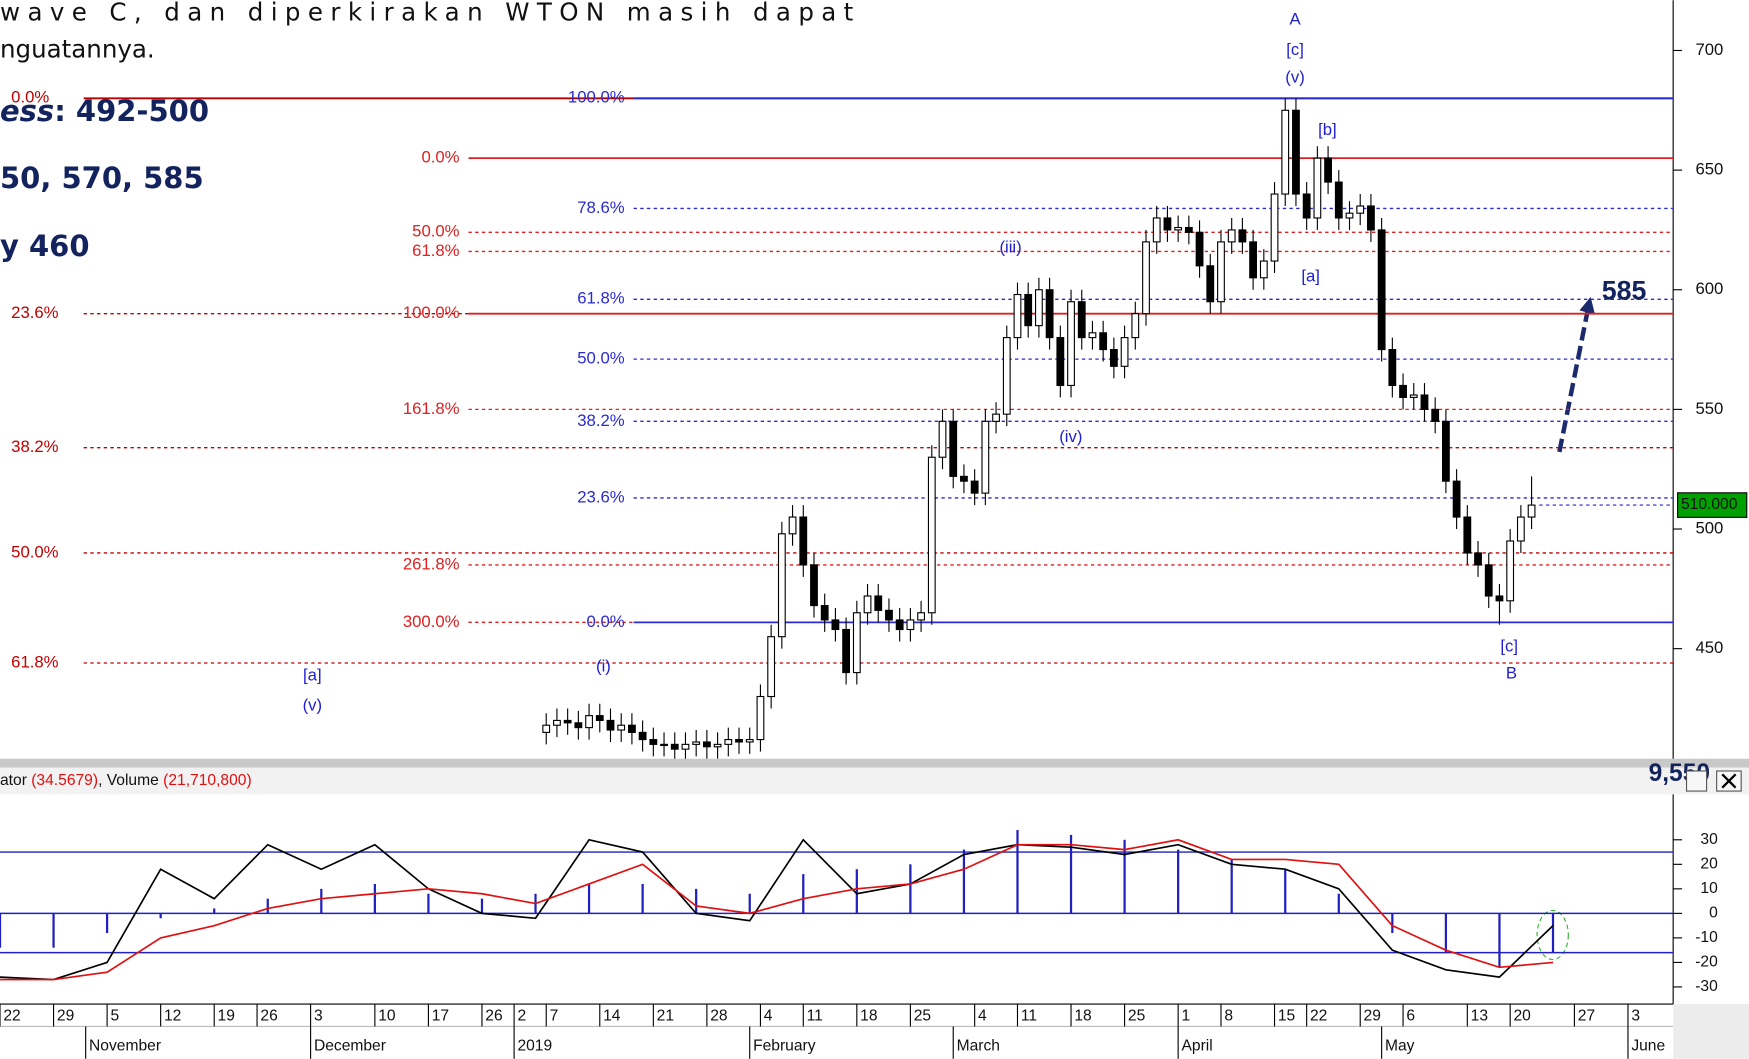  Describe the element at coordinates (1696, 781) in the screenshot. I see `restore-button` at that location.